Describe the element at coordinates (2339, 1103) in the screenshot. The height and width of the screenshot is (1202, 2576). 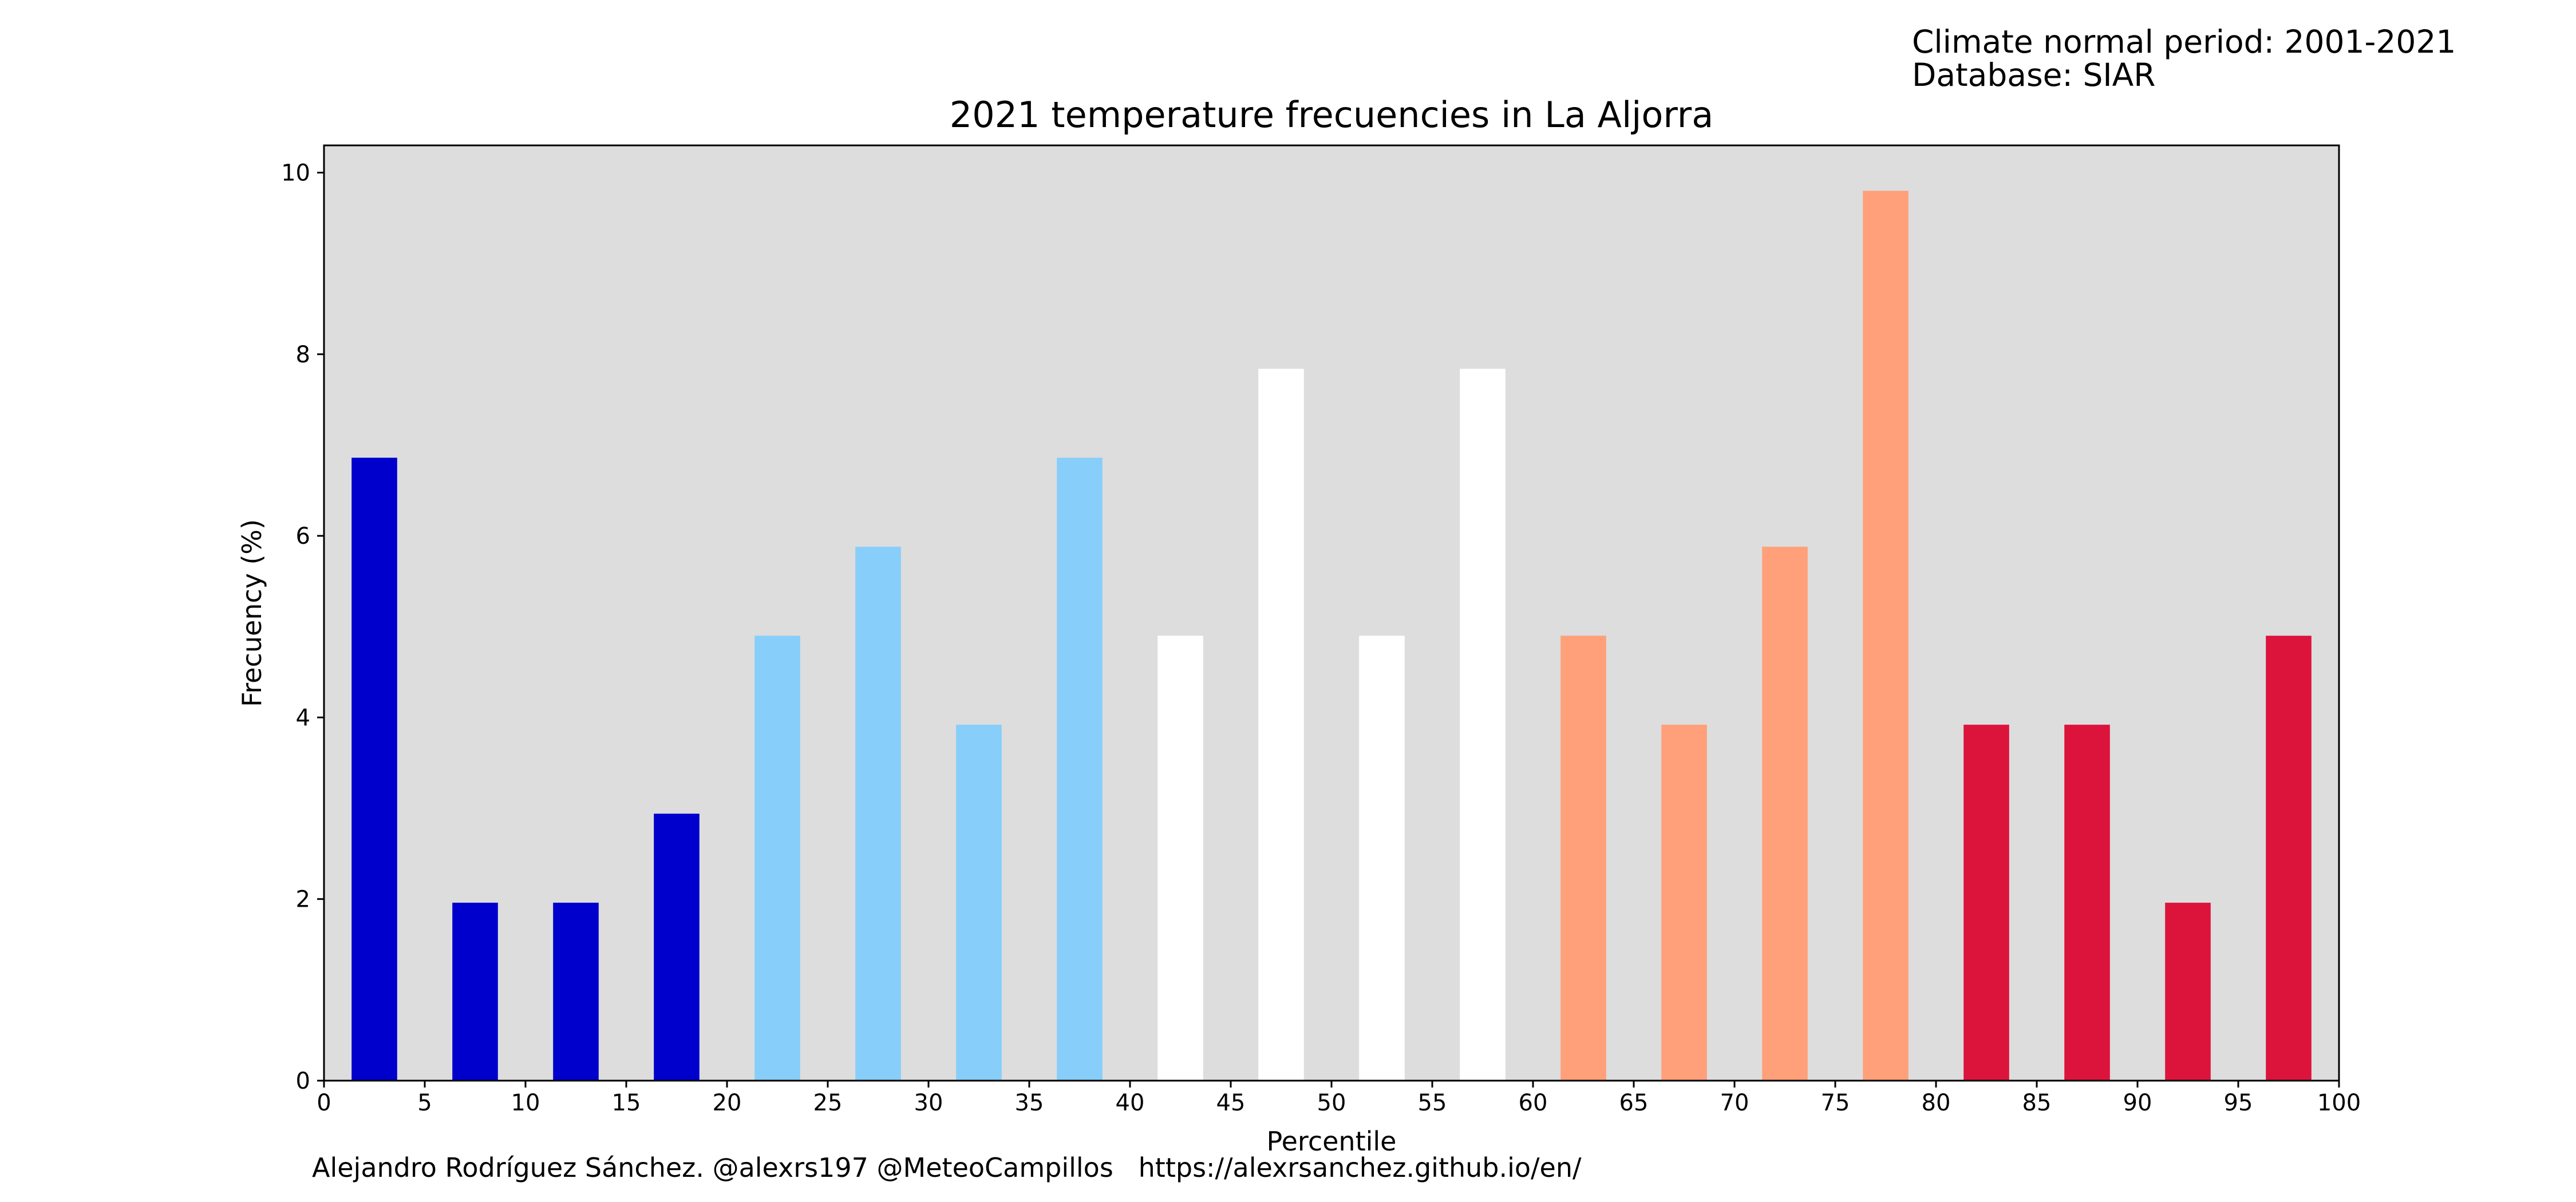
I see `x-tick-label: 100` at that location.